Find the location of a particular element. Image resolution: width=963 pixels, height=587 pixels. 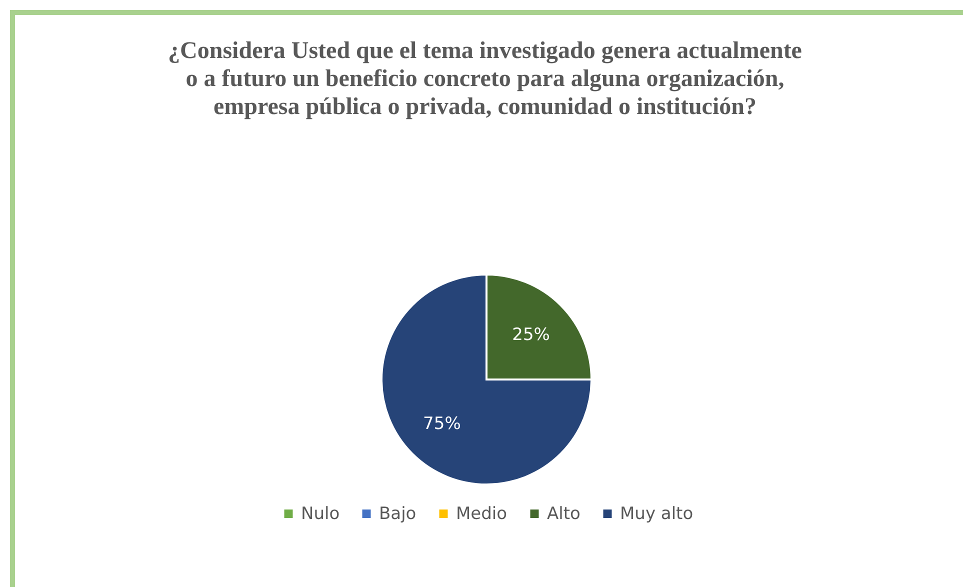

legend-label: Alto is located at coordinates (563, 514).